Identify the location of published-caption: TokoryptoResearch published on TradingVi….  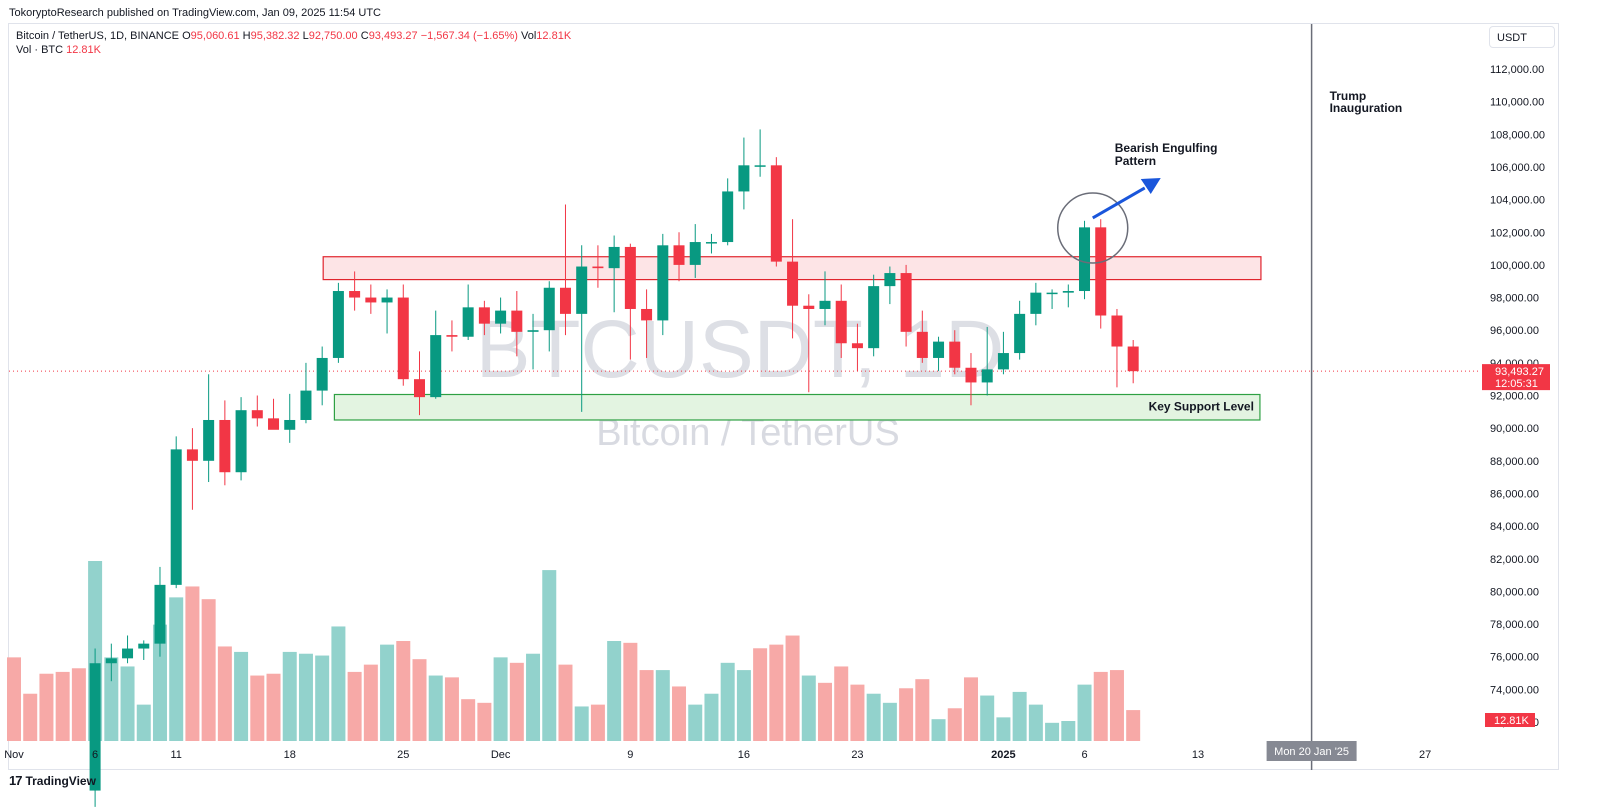
(195, 13).